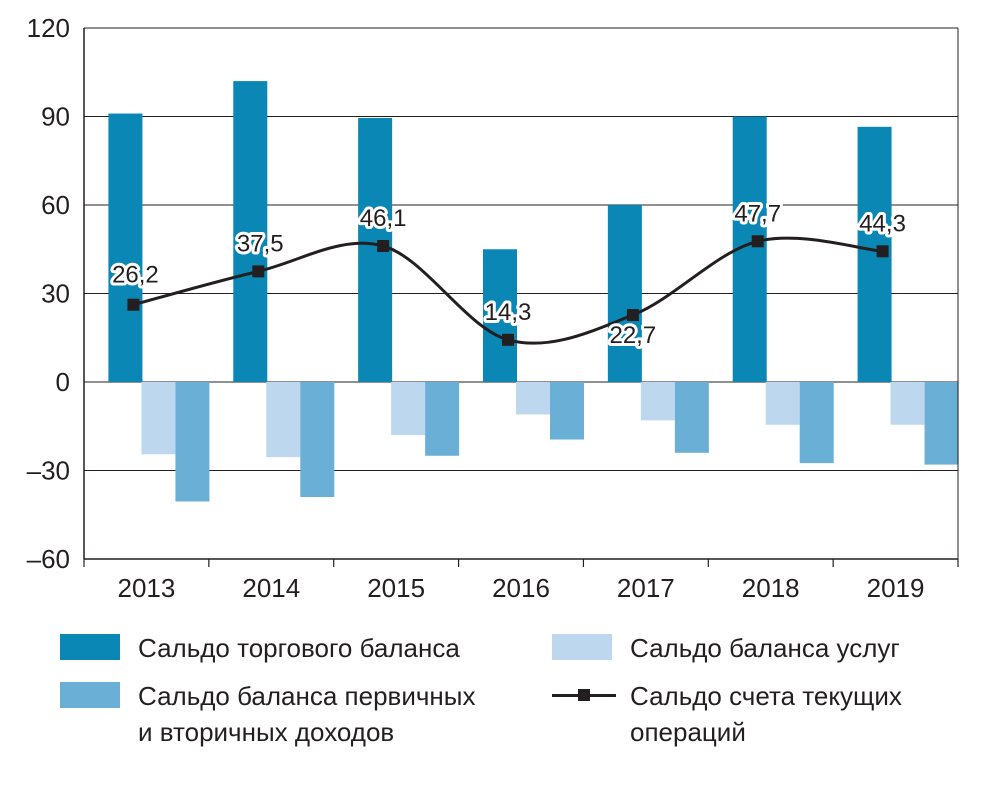 The height and width of the screenshot is (793, 984). What do you see at coordinates (632, 335) in the screenshot?
I see `data-label-2017: 22,7` at bounding box center [632, 335].